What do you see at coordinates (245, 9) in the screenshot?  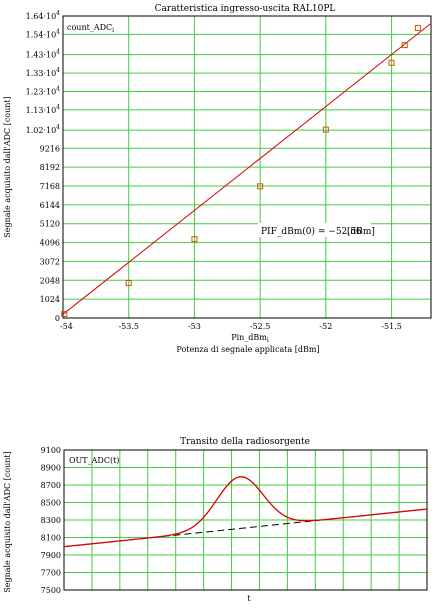 I see `chart1-title: Caratteristica ingresso-uscita RAL10PL` at bounding box center [245, 9].